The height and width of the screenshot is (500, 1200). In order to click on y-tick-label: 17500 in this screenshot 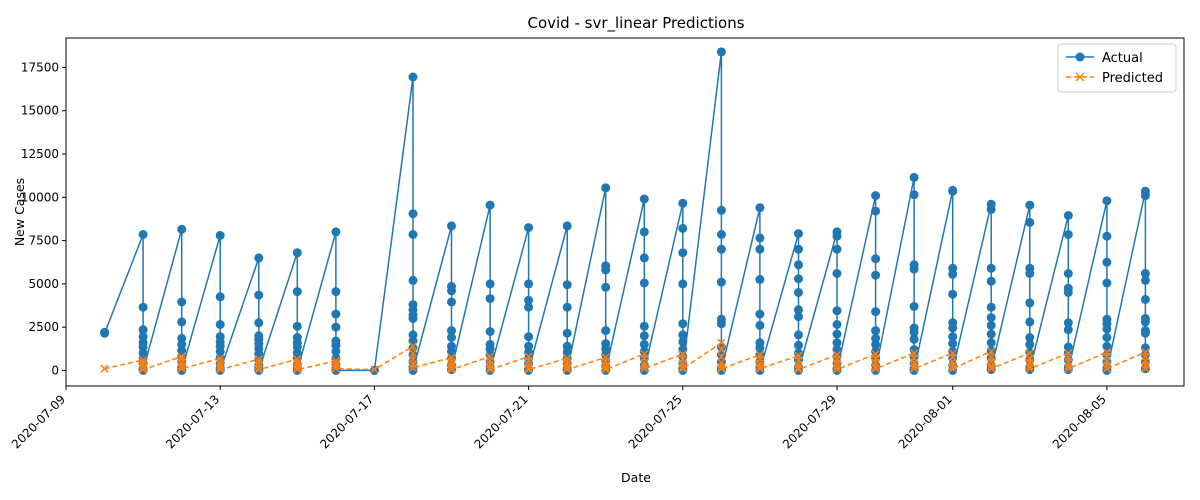, I will do `click(40, 67)`.